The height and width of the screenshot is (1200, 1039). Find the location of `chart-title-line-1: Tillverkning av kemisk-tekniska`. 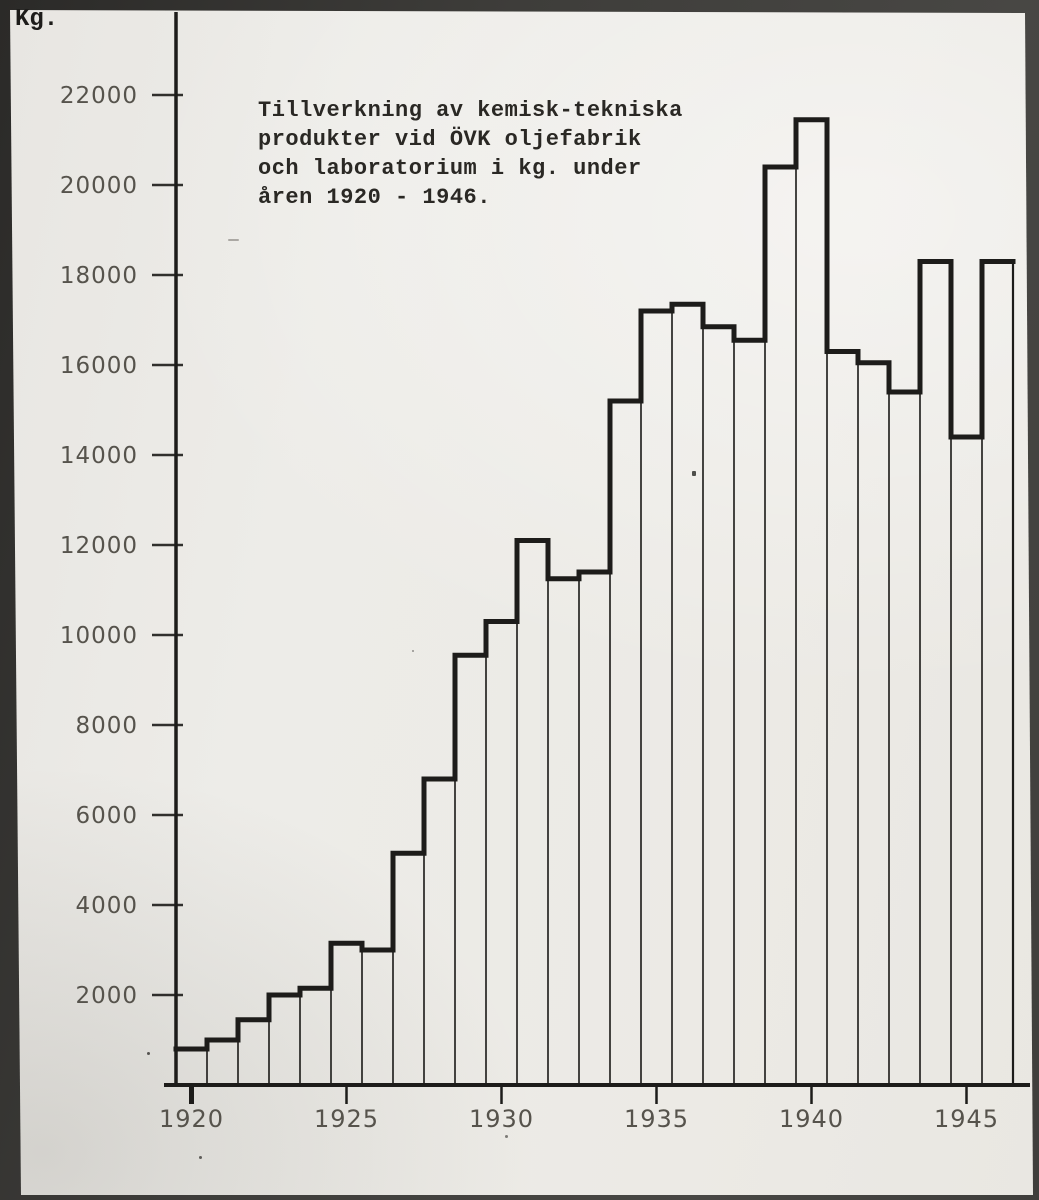

chart-title-line-1: Tillverkning av kemisk-tekniska is located at coordinates (470, 110).